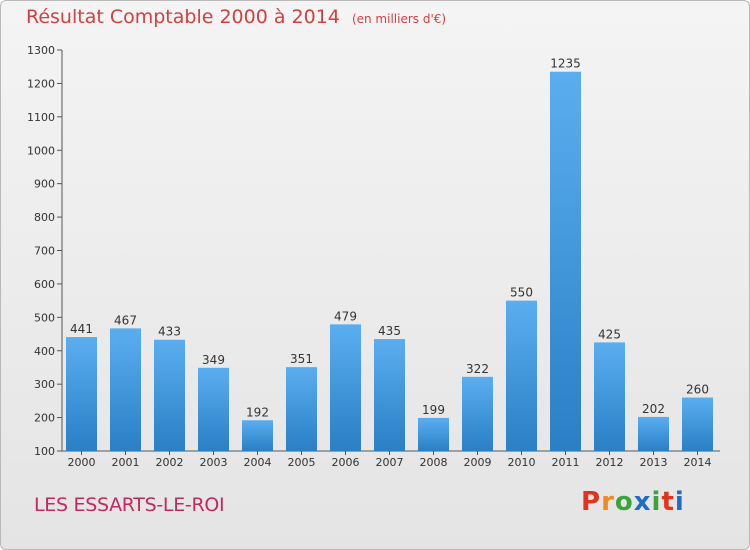 Image resolution: width=750 pixels, height=550 pixels. Describe the element at coordinates (44, 451) in the screenshot. I see `y-tick-label: 100` at that location.